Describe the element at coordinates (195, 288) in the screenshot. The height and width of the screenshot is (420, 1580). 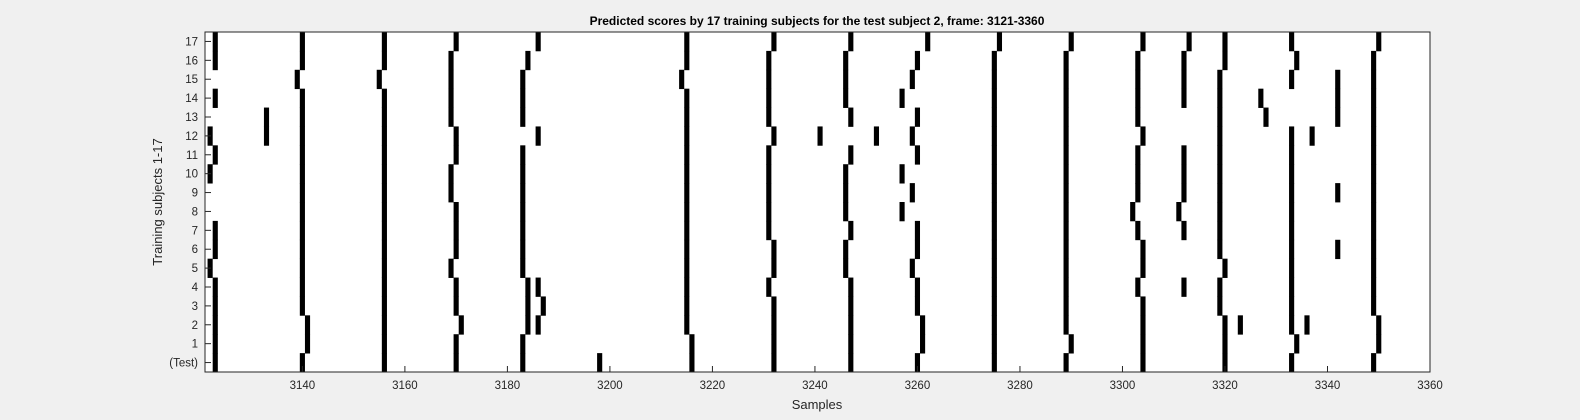
I see `y-tick-label: 4` at that location.